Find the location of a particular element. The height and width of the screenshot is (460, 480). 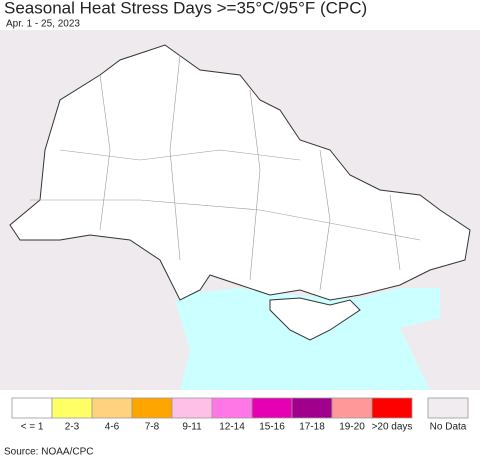

legend-label: 2-3 is located at coordinates (72, 427).